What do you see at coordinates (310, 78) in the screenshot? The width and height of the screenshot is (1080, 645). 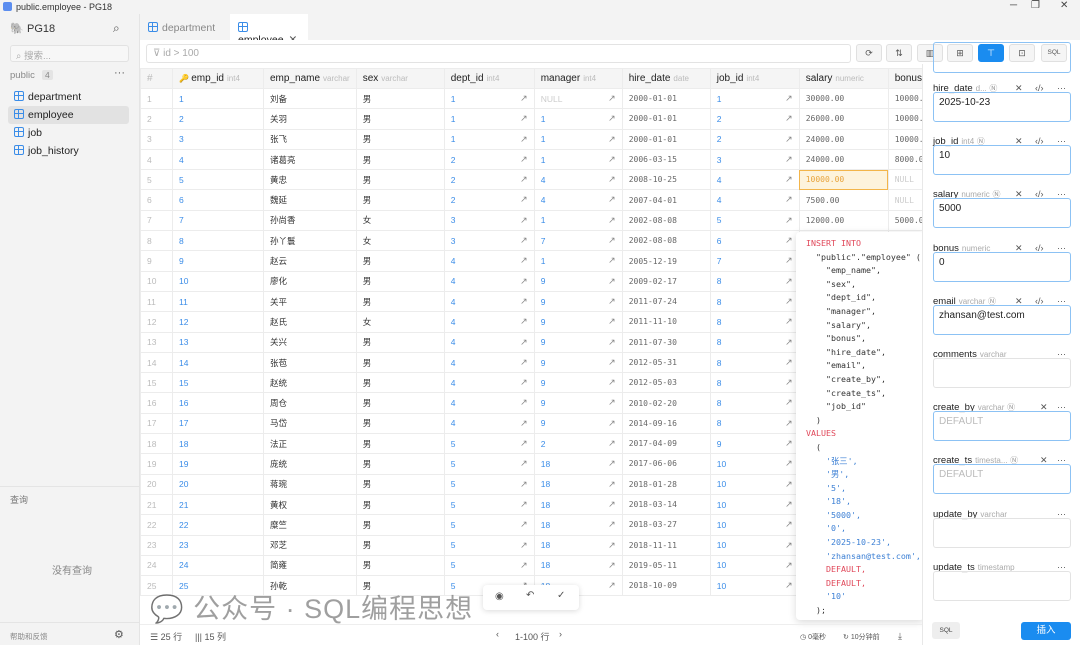 I see `column-header-emp-name: emp_name varchar` at bounding box center [310, 78].